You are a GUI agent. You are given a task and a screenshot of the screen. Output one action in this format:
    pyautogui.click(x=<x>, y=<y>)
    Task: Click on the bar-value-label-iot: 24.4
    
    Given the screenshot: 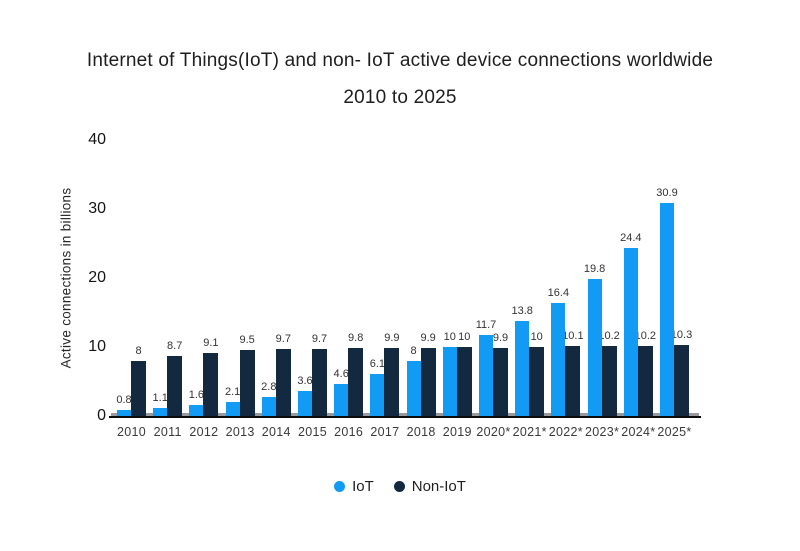 What is the action you would take?
    pyautogui.click(x=631, y=237)
    